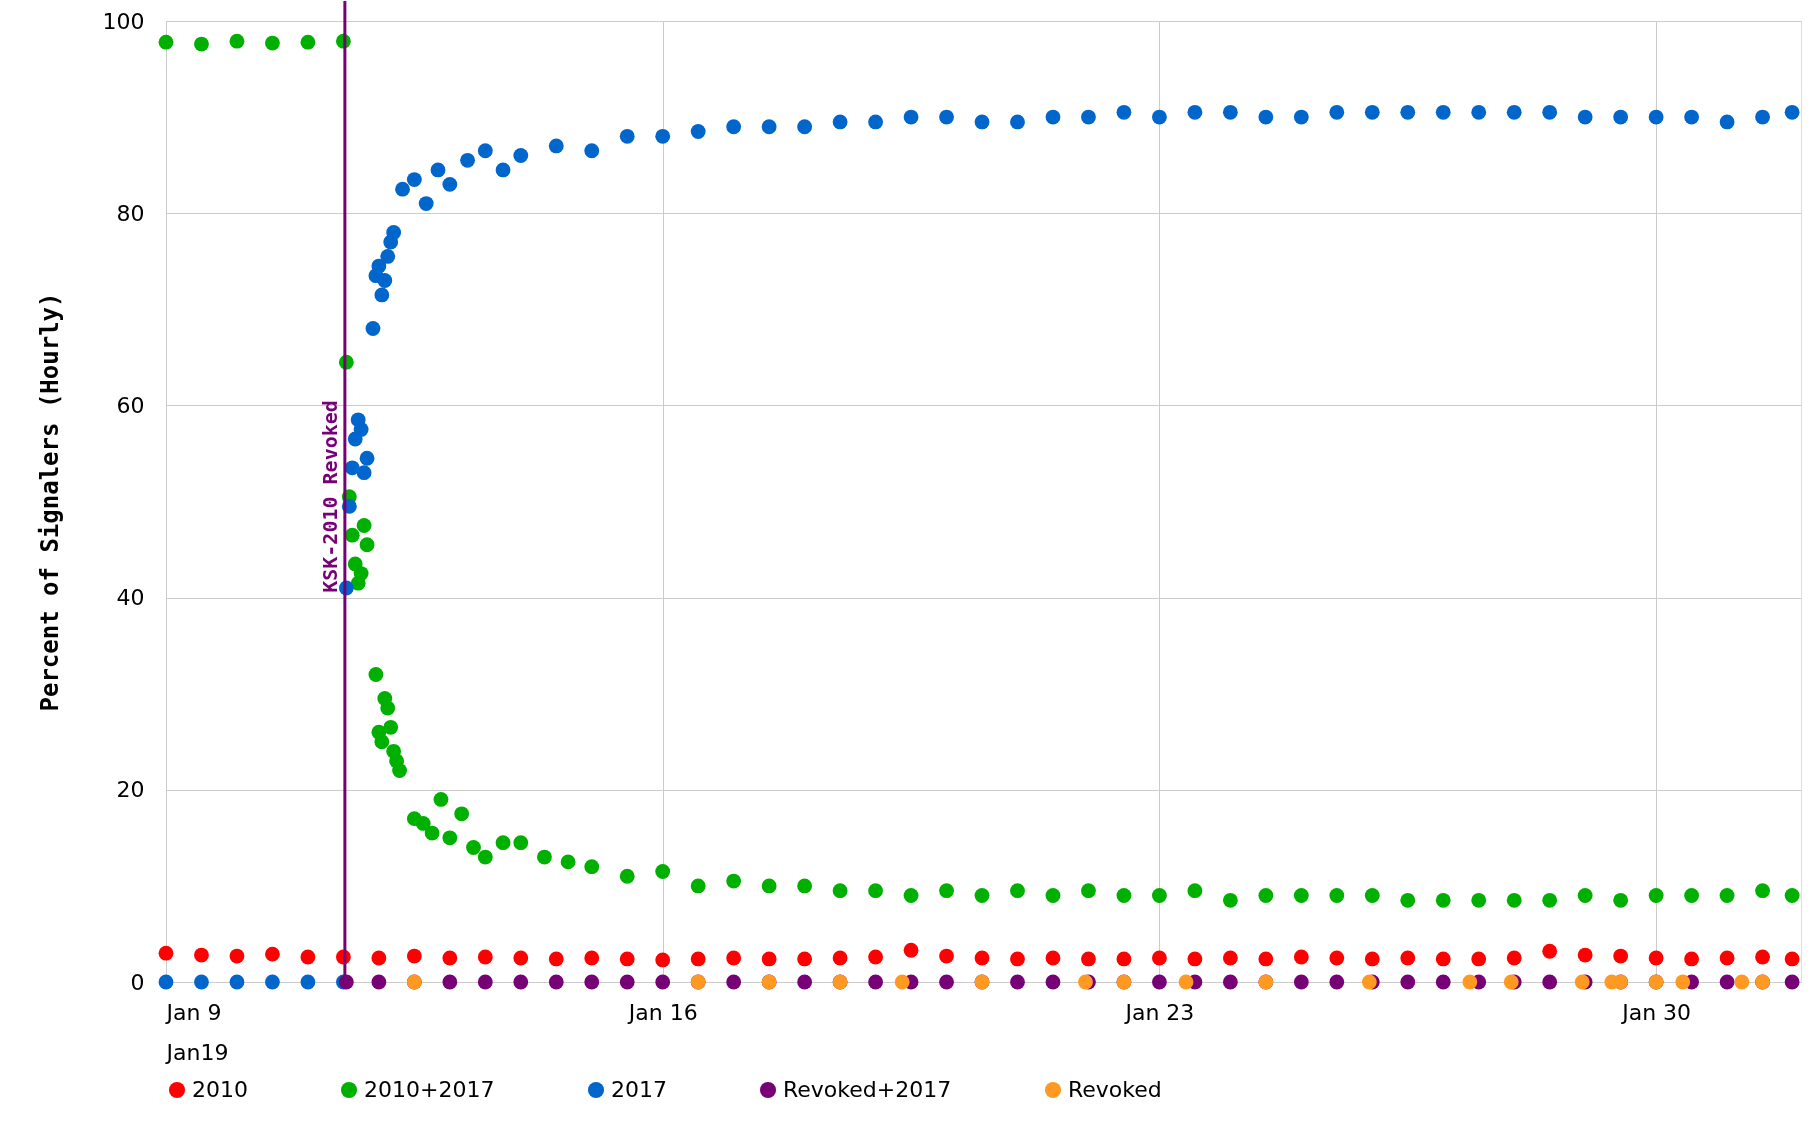 This screenshot has height=1124, width=1816. Describe the element at coordinates (137, 982) in the screenshot. I see `y-tick-label: 0` at that location.